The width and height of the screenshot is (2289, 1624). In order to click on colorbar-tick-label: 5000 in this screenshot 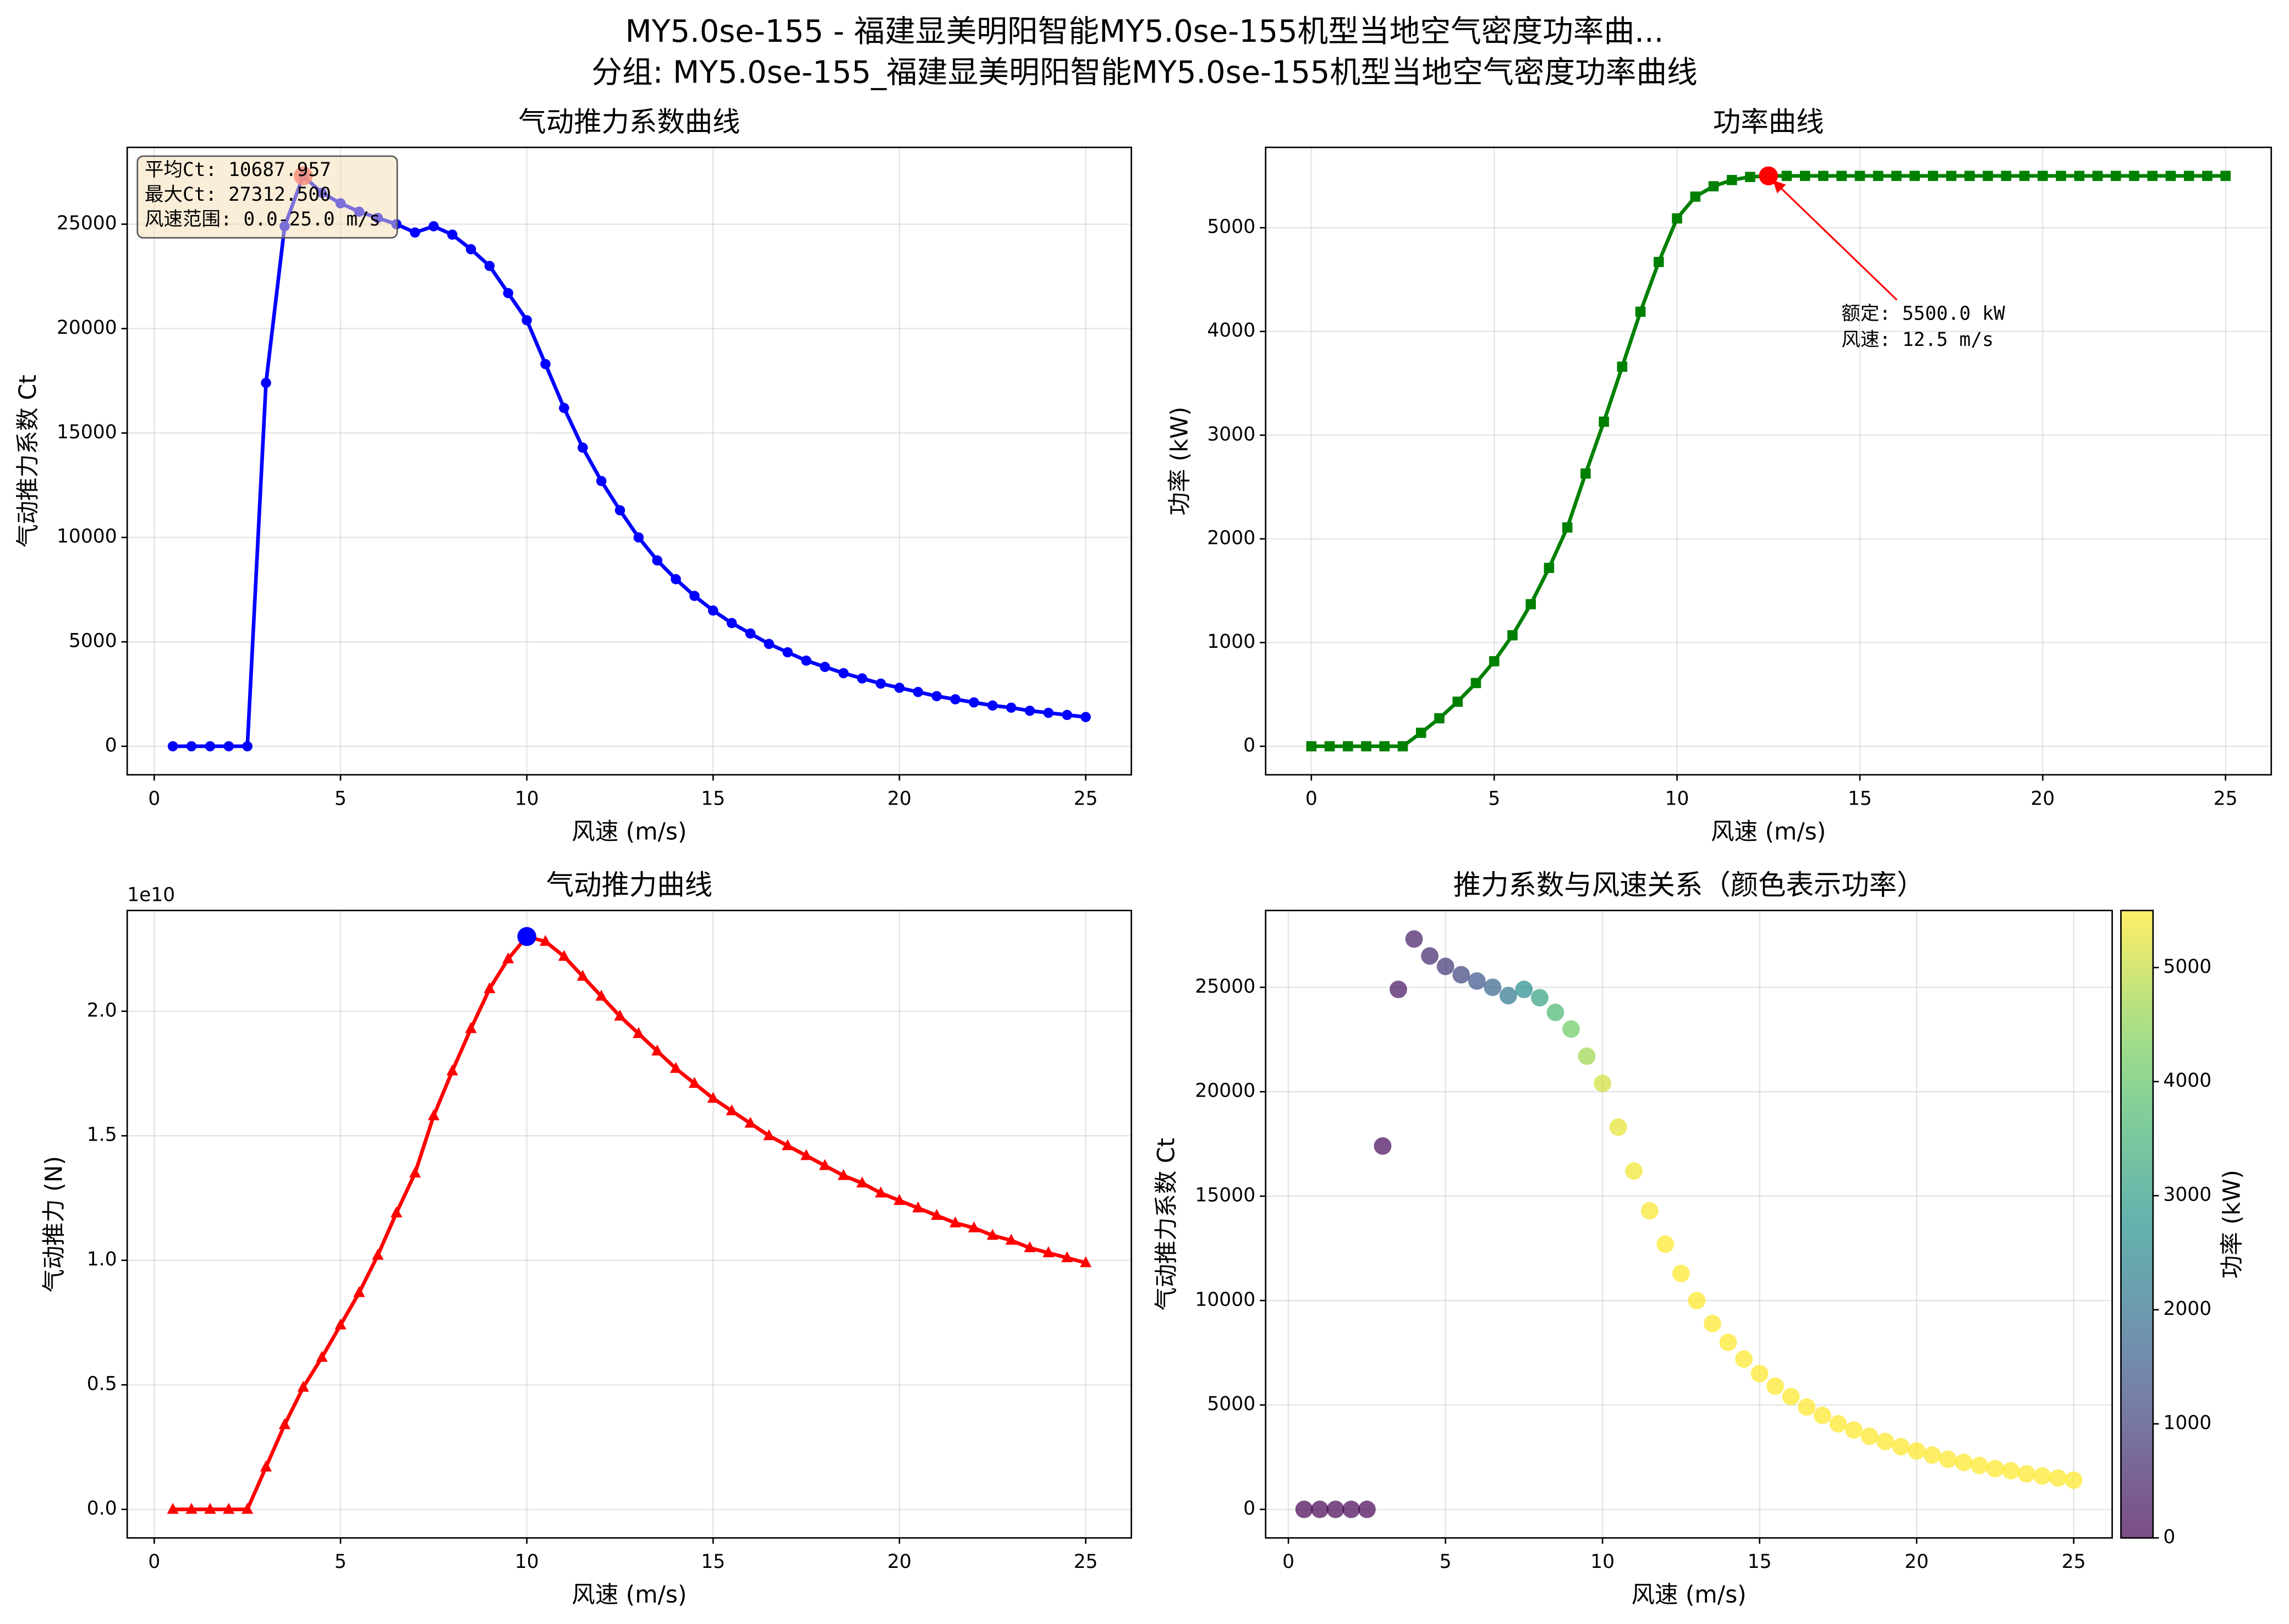, I will do `click(2187, 967)`.